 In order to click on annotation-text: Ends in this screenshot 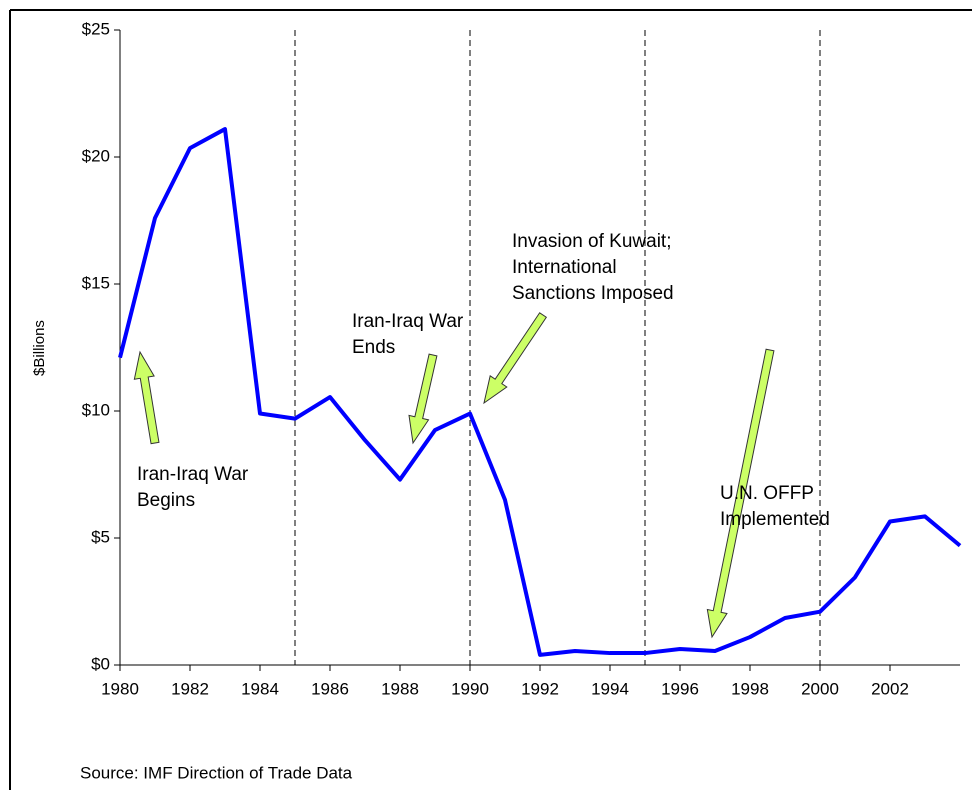, I will do `click(373, 347)`.